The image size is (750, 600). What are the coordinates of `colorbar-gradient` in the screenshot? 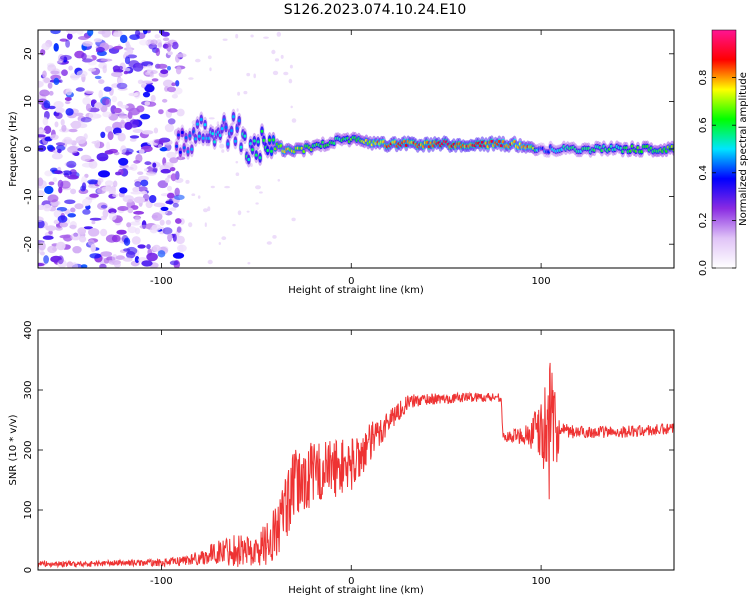 It's located at (724, 149).